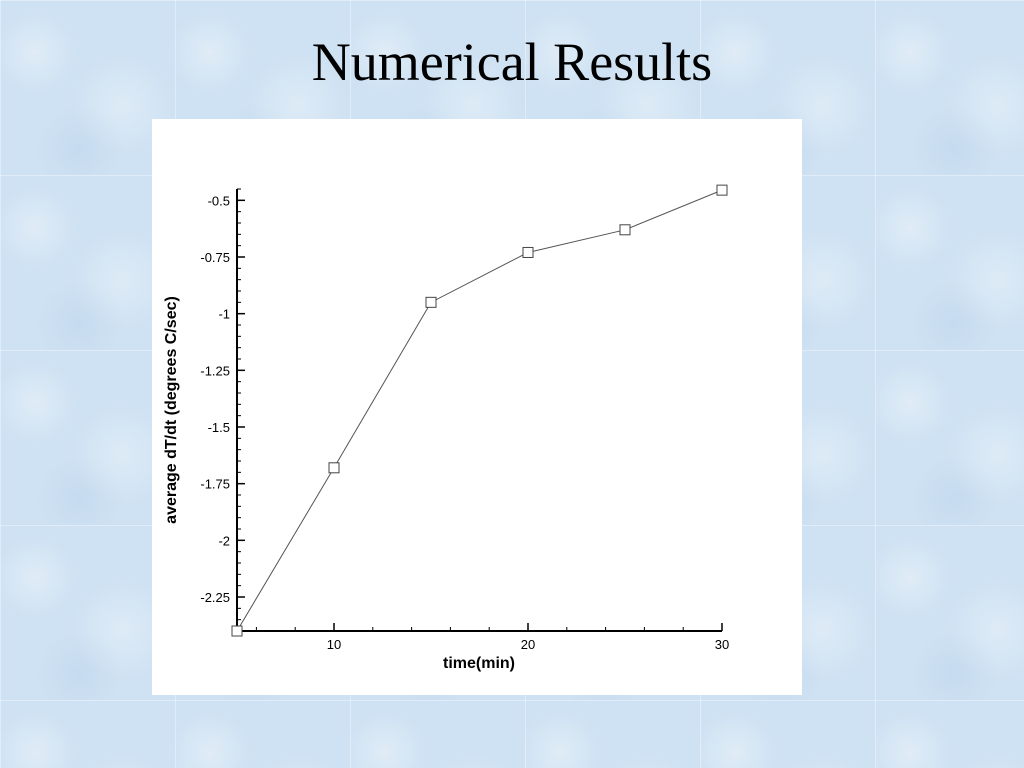 The height and width of the screenshot is (768, 1024). I want to click on y-tick-label: -1, so click(224, 314).